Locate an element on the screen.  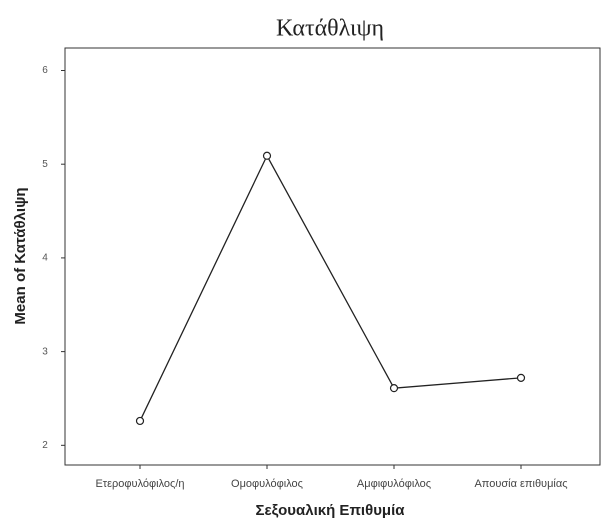
y-tick-label: 5 is located at coordinates (45, 164).